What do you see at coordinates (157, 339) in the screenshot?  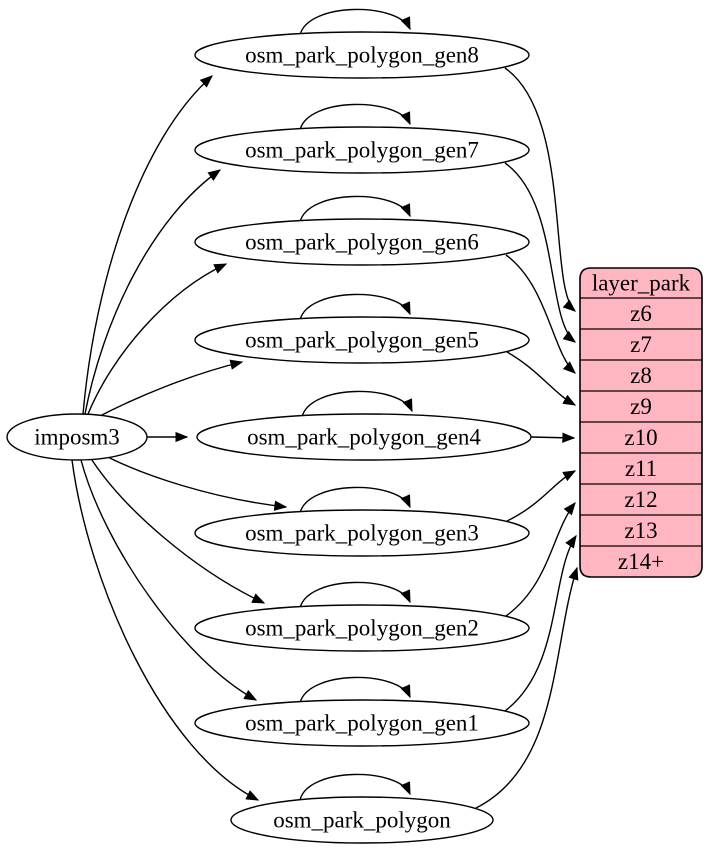 I see `edge-imposm3-to-gen6` at bounding box center [157, 339].